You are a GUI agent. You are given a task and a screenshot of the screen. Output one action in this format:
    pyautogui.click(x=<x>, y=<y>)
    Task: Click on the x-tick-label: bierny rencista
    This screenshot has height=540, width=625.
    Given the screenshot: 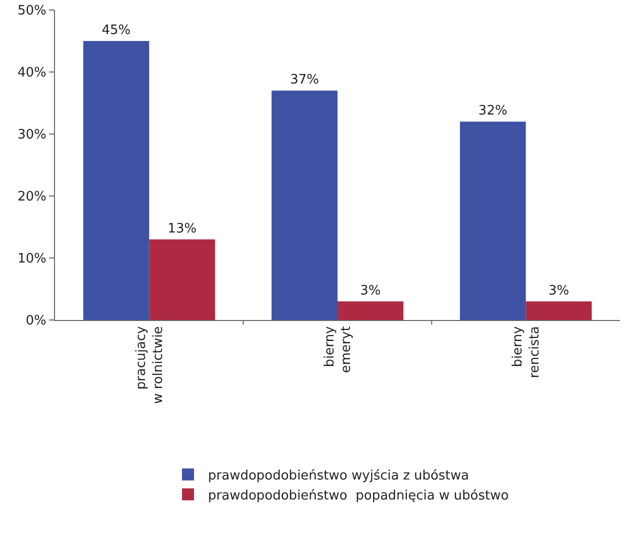 What is the action you would take?
    pyautogui.click(x=526, y=352)
    